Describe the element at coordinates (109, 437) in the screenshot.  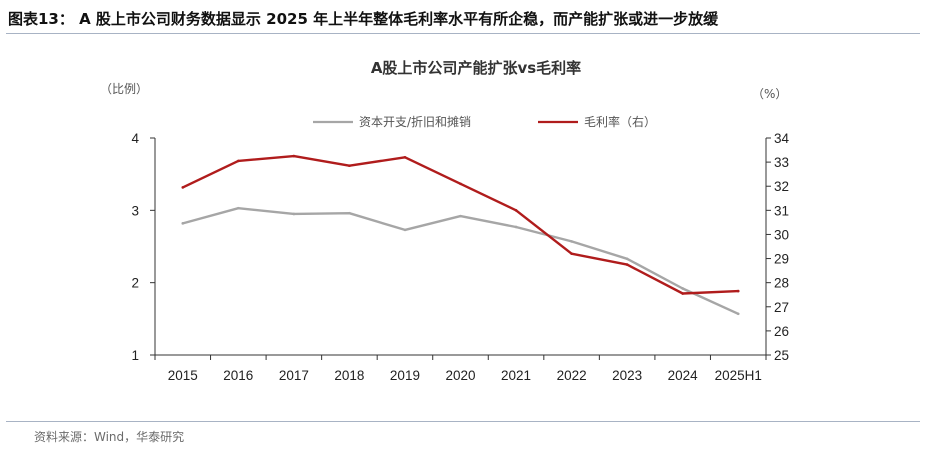
I see `source-note: 资料来源：Wind，华泰研究` at that location.